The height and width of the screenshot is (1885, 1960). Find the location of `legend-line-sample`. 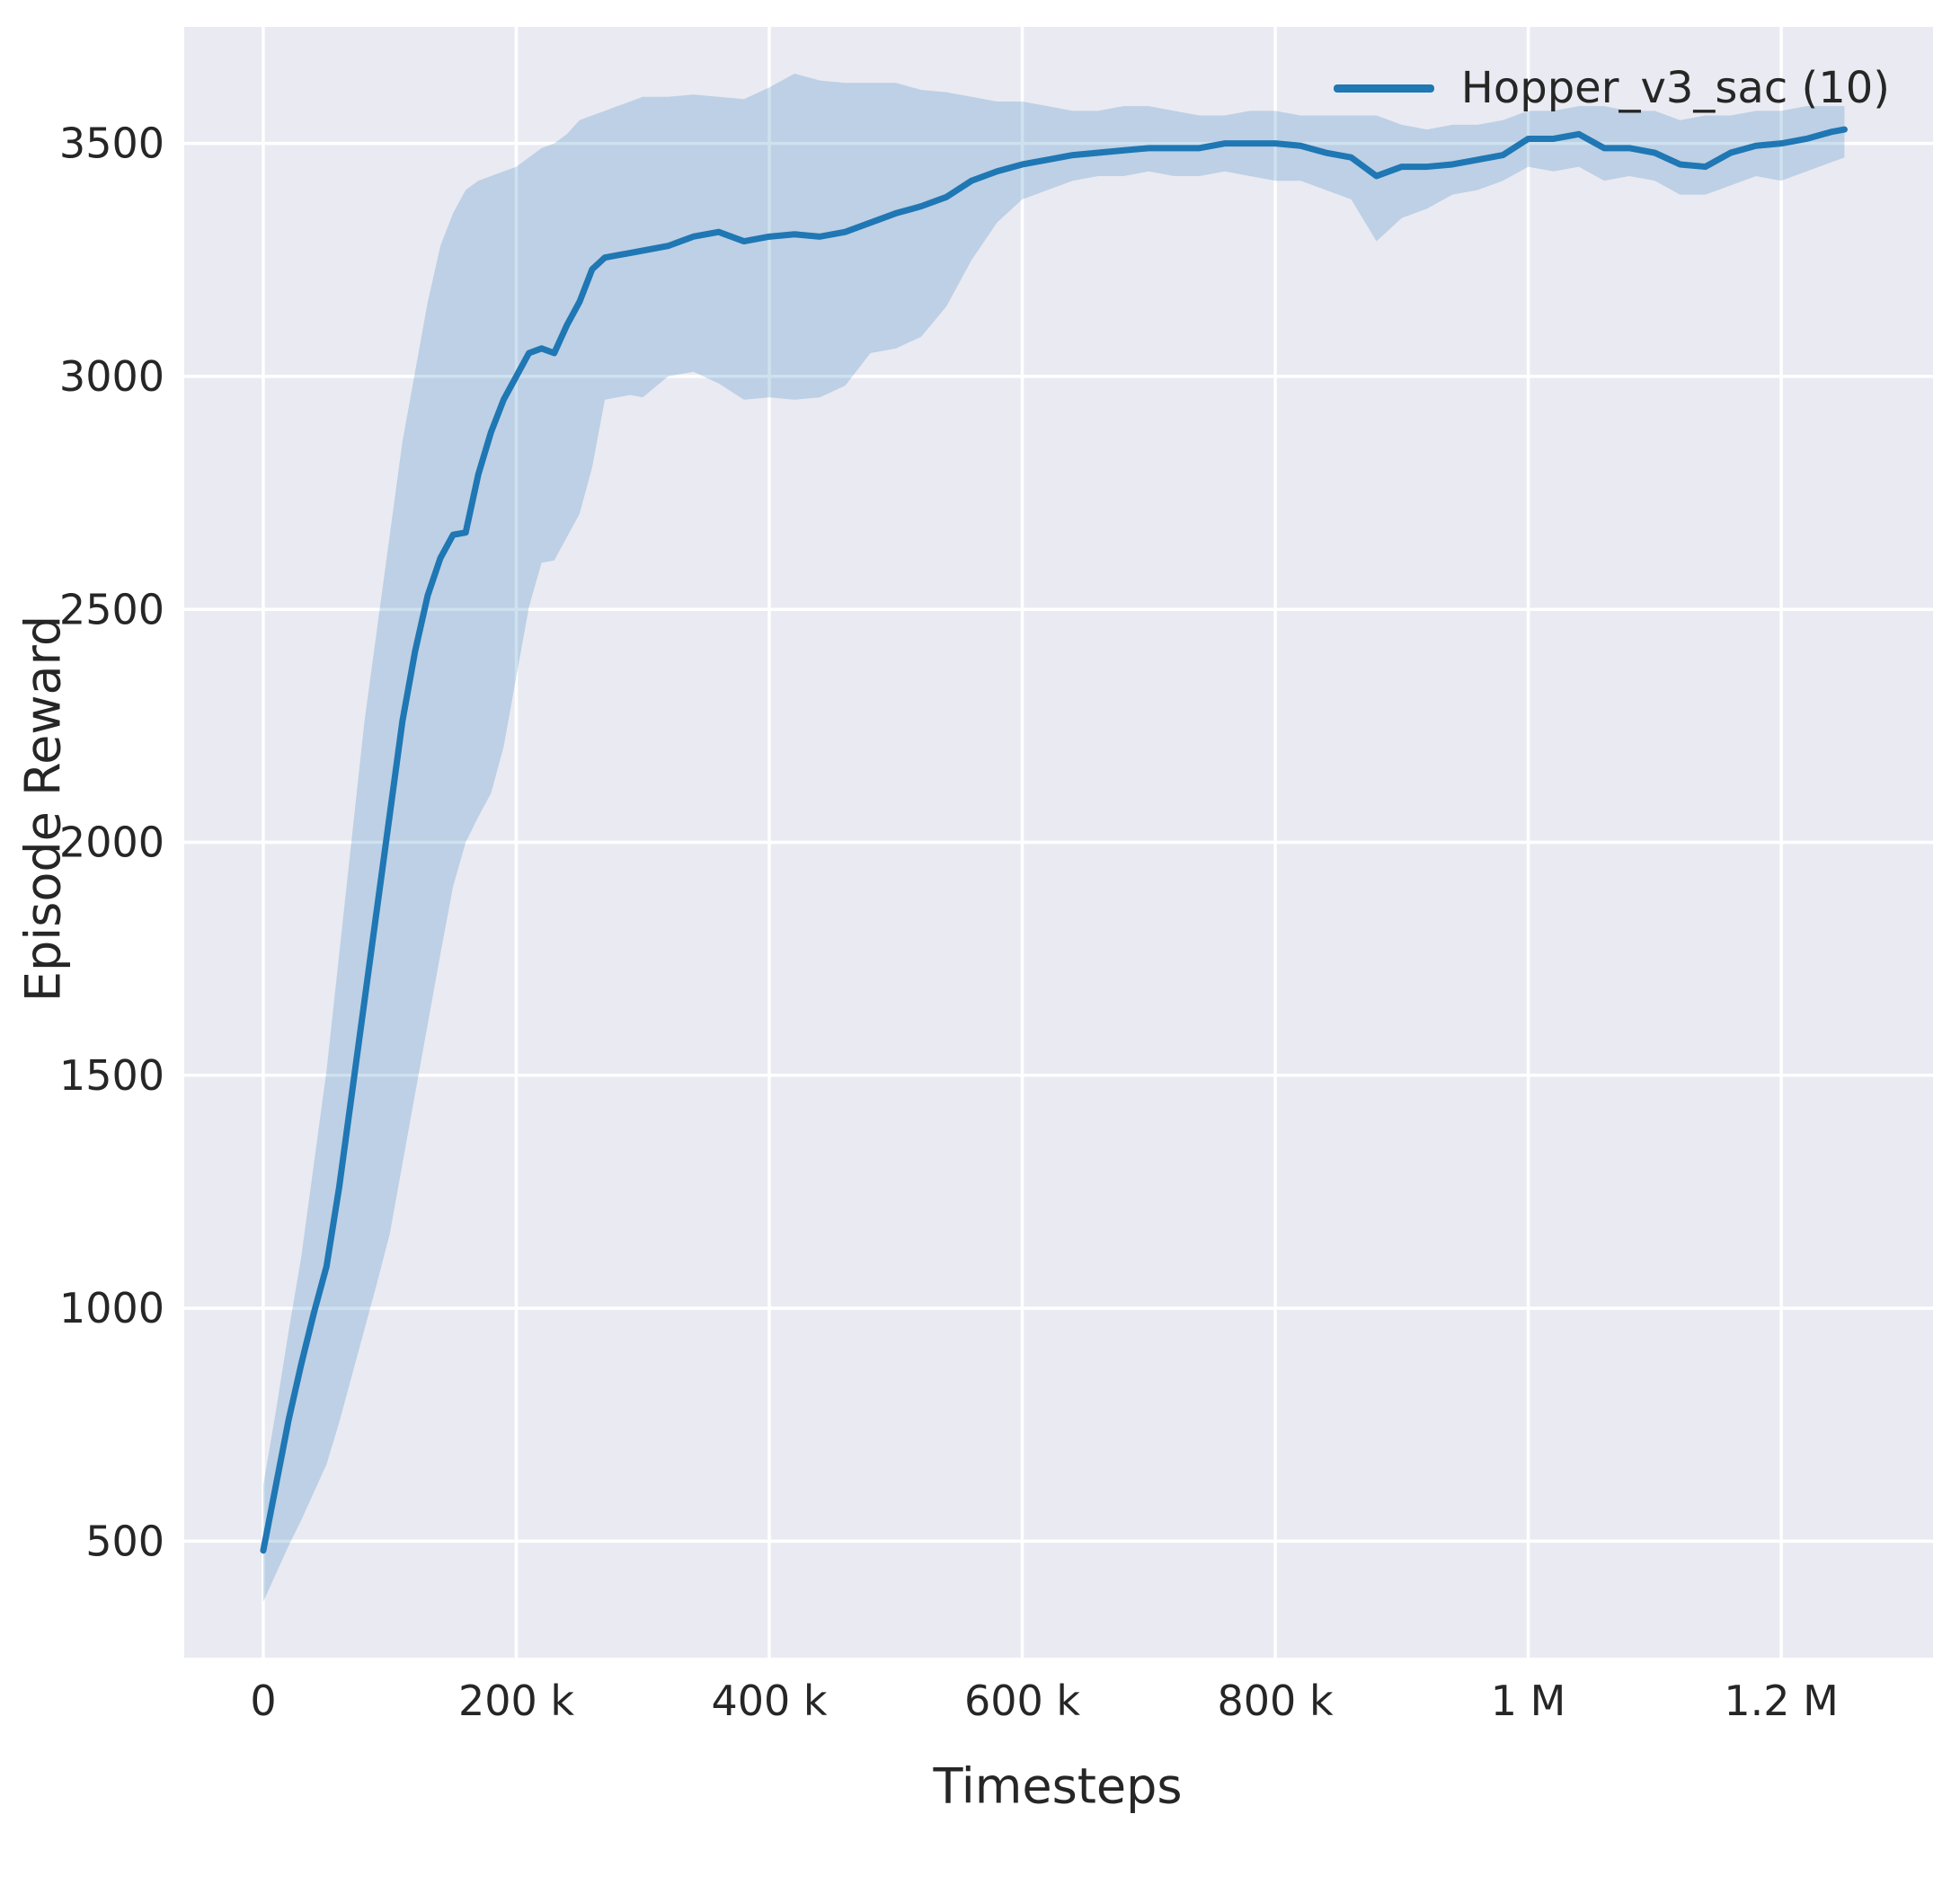

legend-line-sample is located at coordinates (1384, 88).